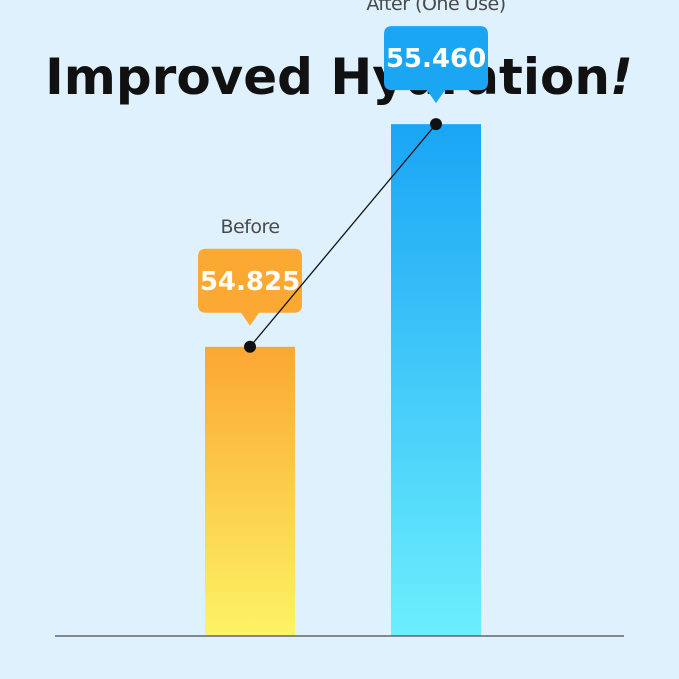 This screenshot has height=679, width=679. I want to click on value-callout-after: 55.460, so click(436, 65).